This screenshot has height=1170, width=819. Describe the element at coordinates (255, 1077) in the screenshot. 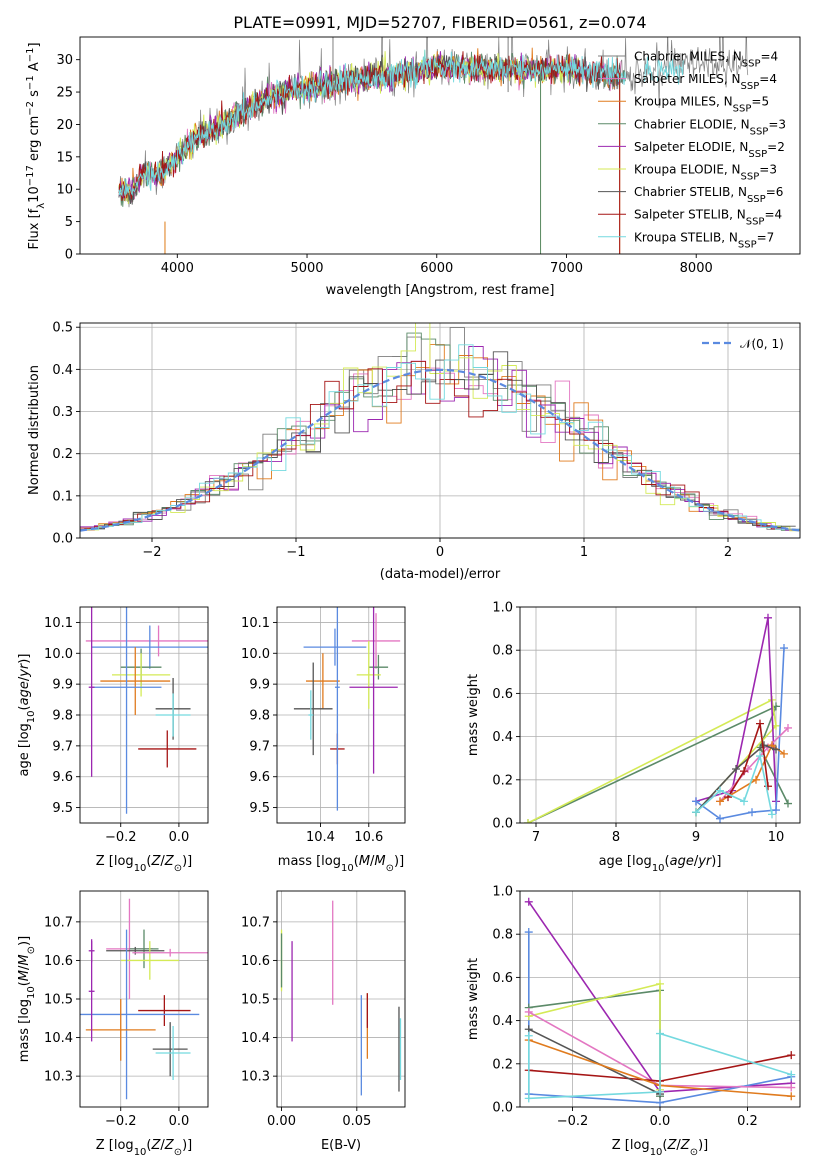

I see `y-tick-label: 10.3` at that location.